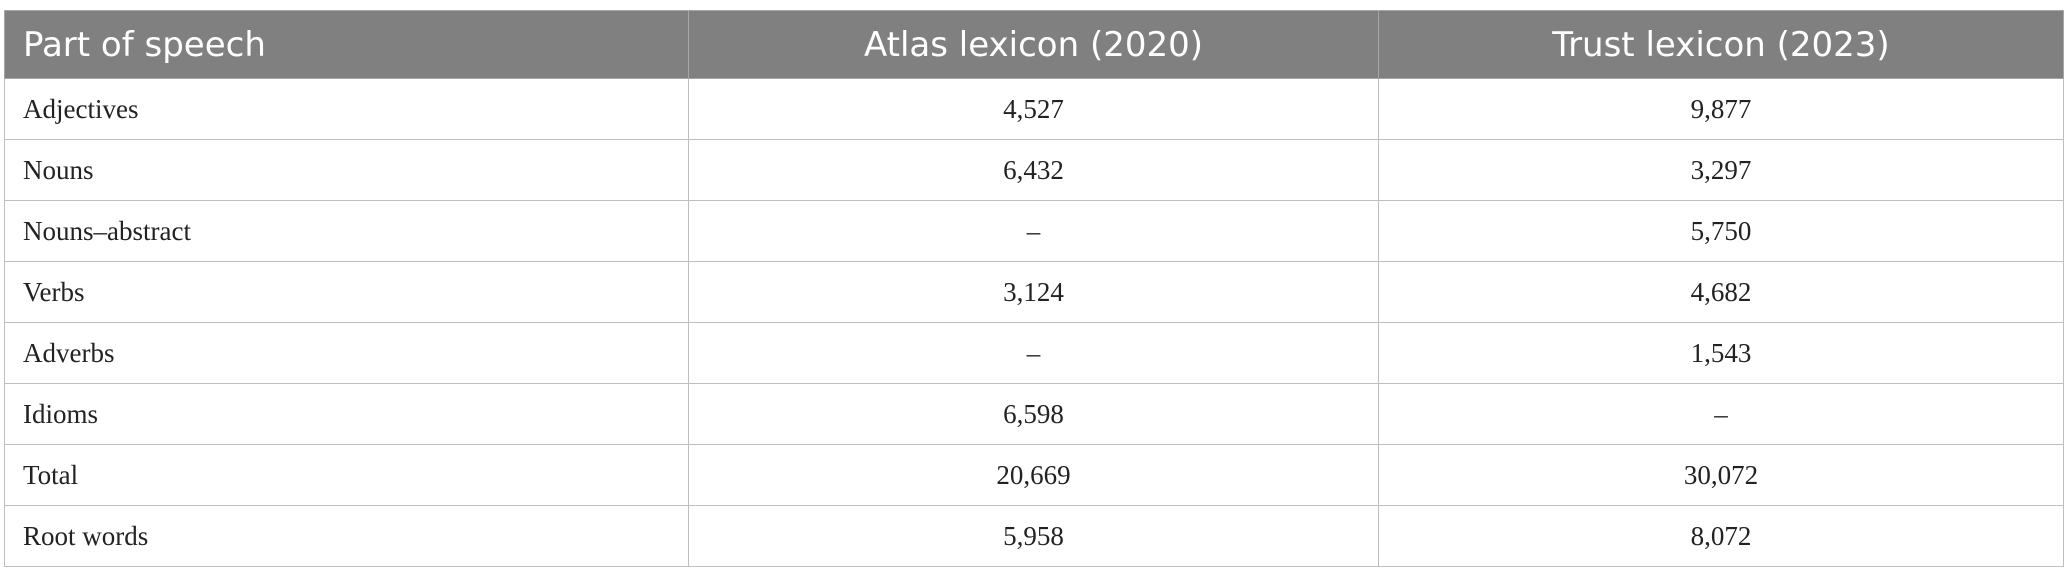  Describe the element at coordinates (1721, 475) in the screenshot. I see `table-cell: 30,072` at that location.